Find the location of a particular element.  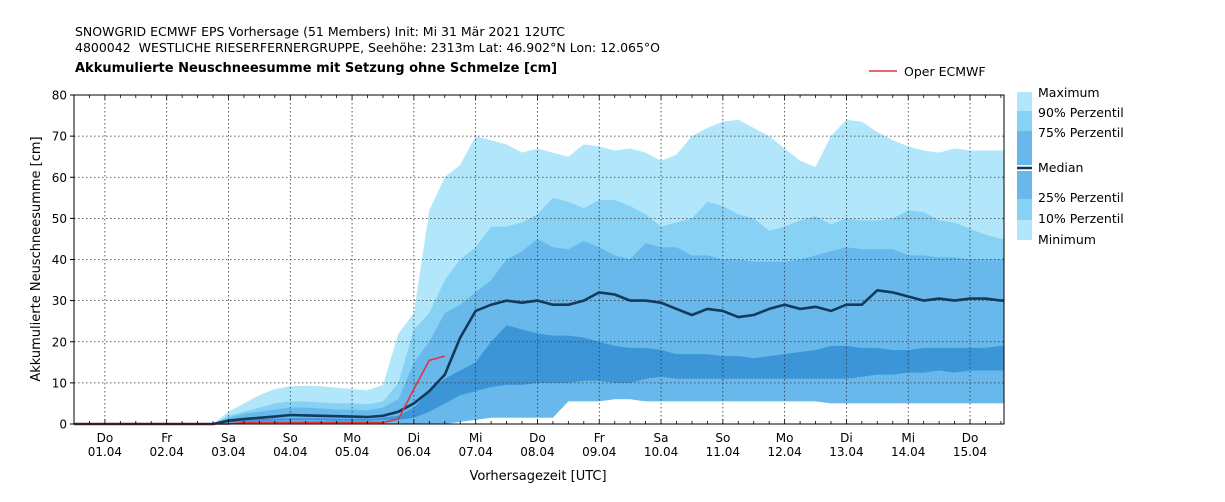

legend-label: Median is located at coordinates (1060, 167).